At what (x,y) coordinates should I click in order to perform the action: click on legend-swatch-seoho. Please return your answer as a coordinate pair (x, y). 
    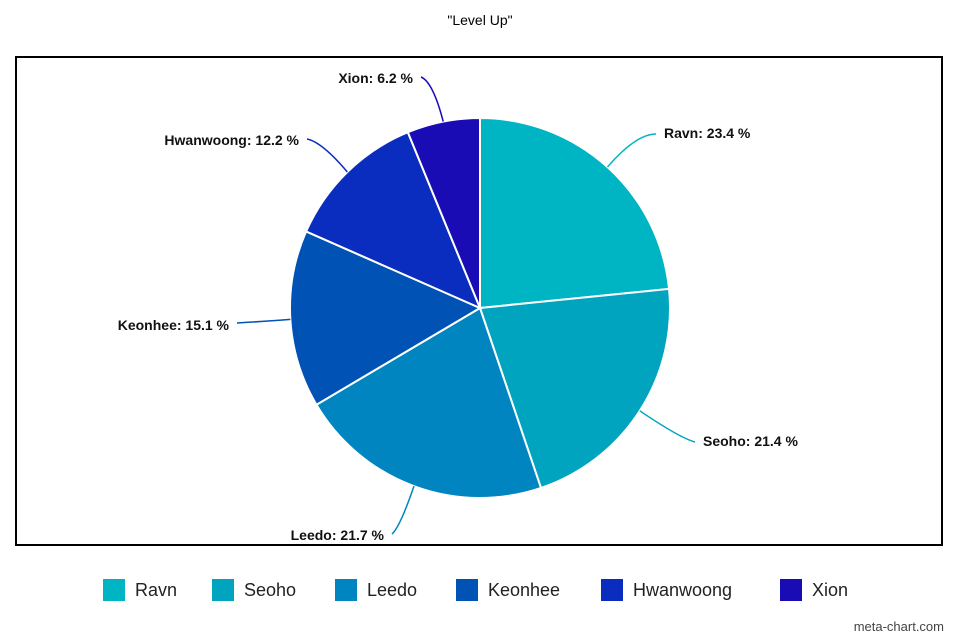
    Looking at the image, I should click on (223, 590).